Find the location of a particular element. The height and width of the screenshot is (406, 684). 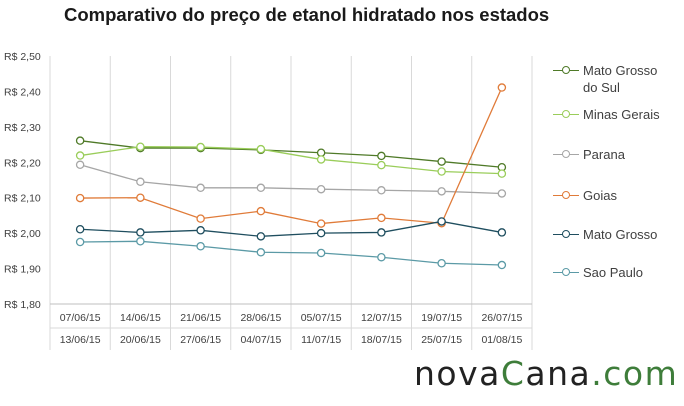

x-tick-label: 07/06/15 is located at coordinates (80, 318).